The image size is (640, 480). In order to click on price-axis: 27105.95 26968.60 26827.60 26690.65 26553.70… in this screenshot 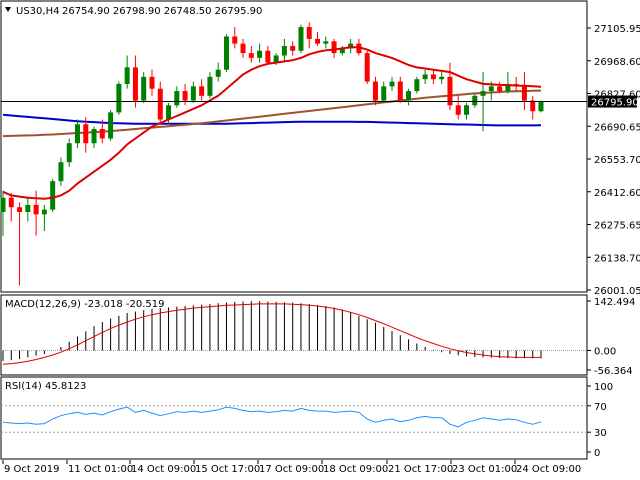, I will do `click(613, 160)`.